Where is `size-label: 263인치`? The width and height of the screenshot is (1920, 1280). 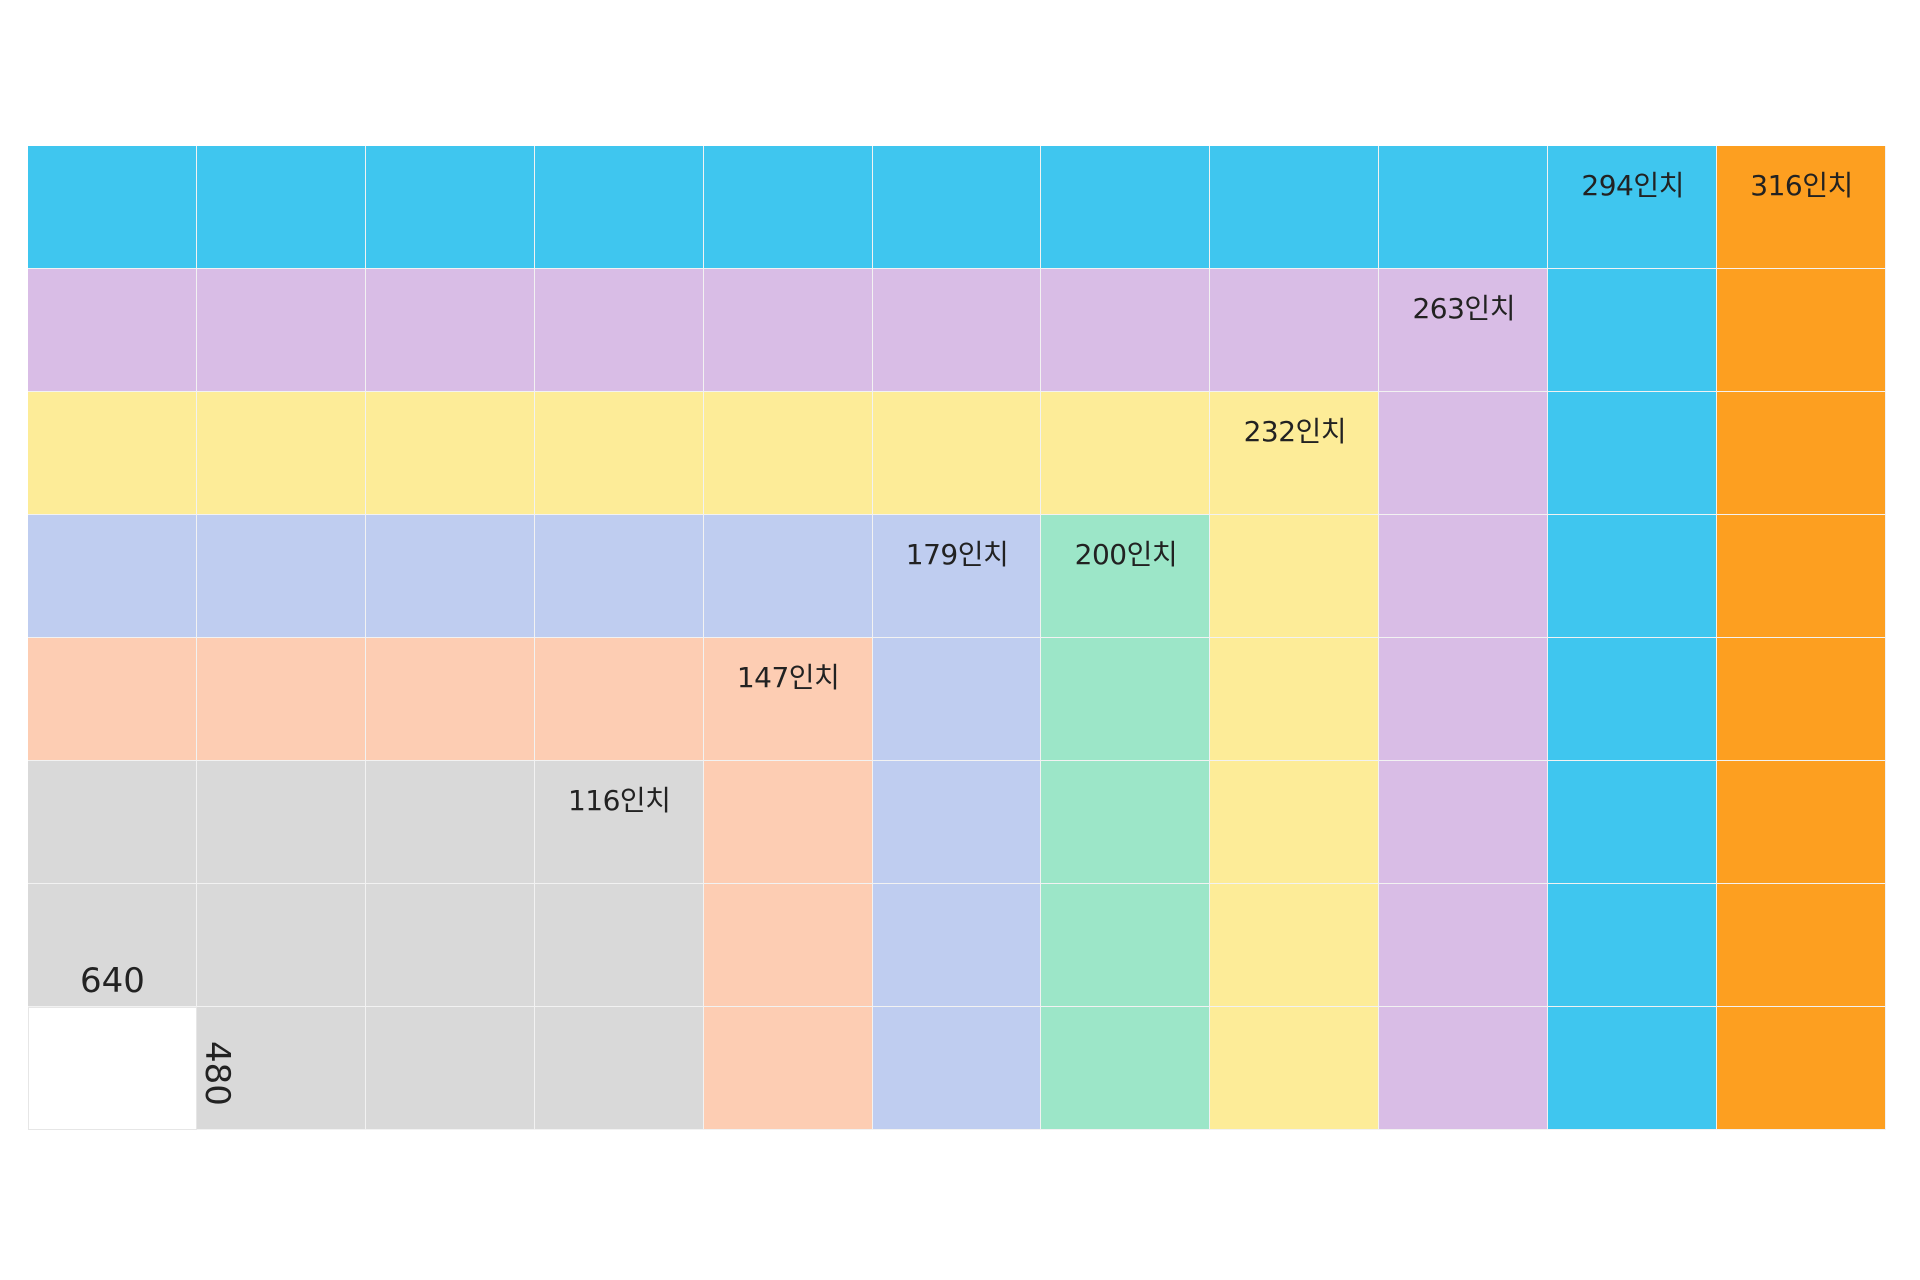 size-label: 263인치 is located at coordinates (1463, 308).